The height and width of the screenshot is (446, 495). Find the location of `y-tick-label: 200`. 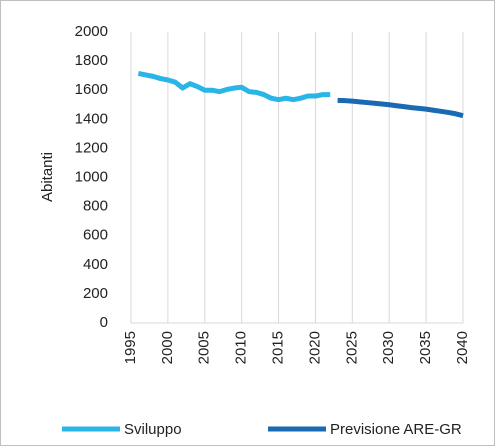

y-tick-label: 200 is located at coordinates (95, 293).